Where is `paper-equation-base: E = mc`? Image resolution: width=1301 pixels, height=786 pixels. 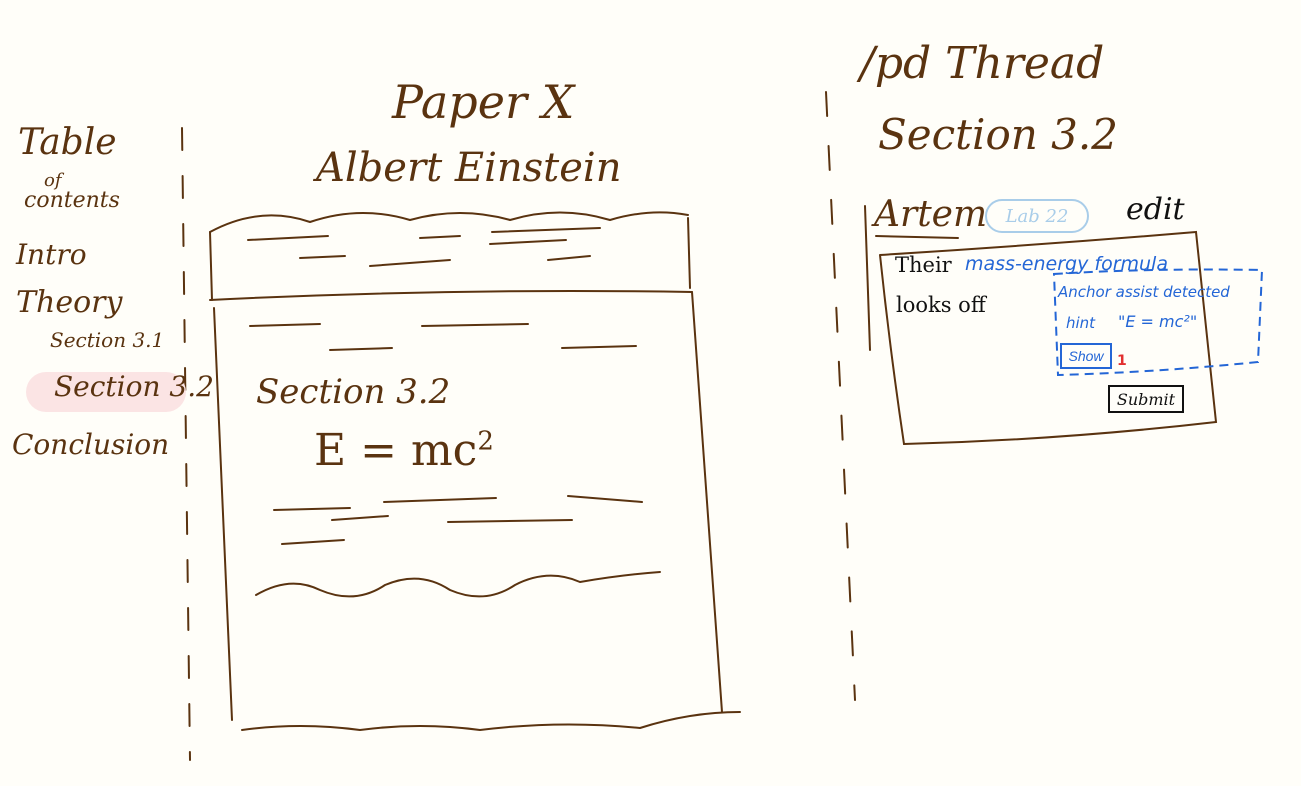 paper-equation-base: E = mc is located at coordinates (396, 450).